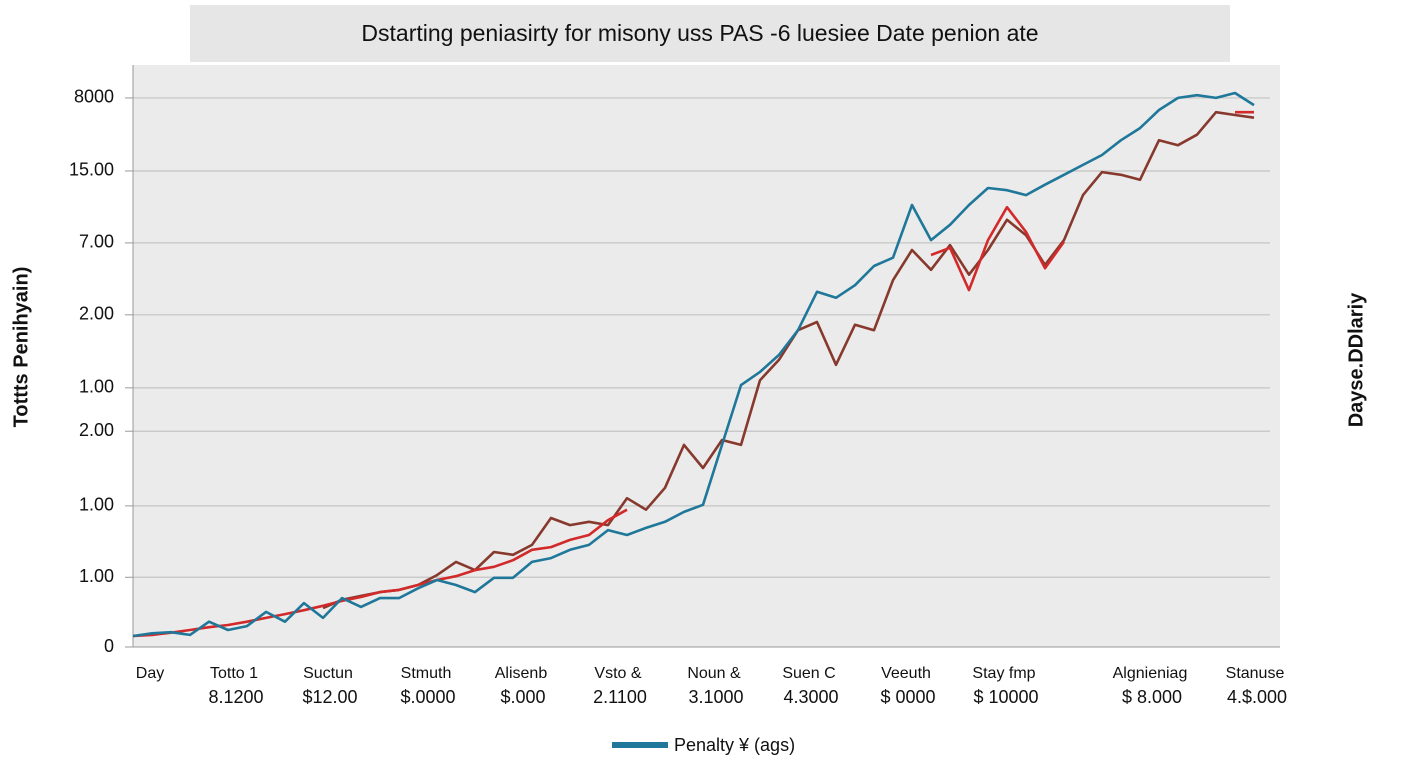 The height and width of the screenshot is (773, 1408). Describe the element at coordinates (617, 673) in the screenshot. I see `x-tick-label: Vsto &` at that location.